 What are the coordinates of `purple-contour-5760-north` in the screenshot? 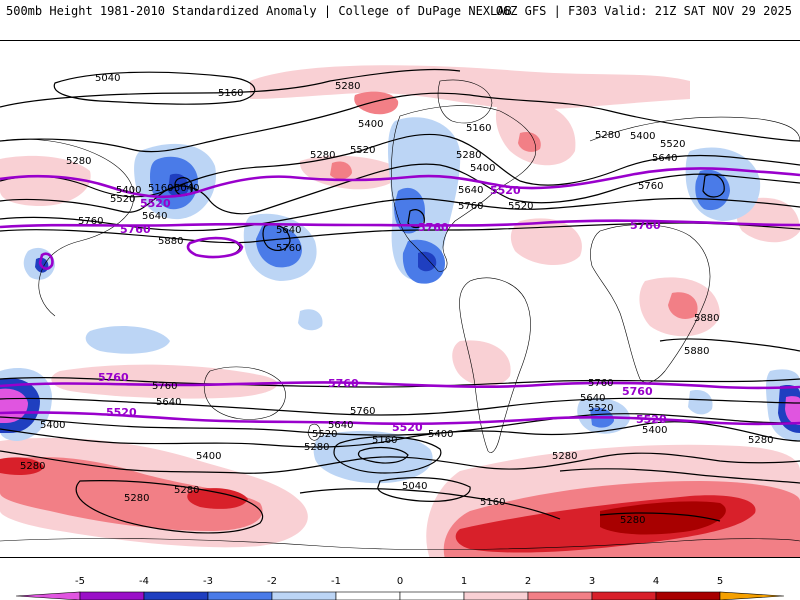 It's located at (400, 224).